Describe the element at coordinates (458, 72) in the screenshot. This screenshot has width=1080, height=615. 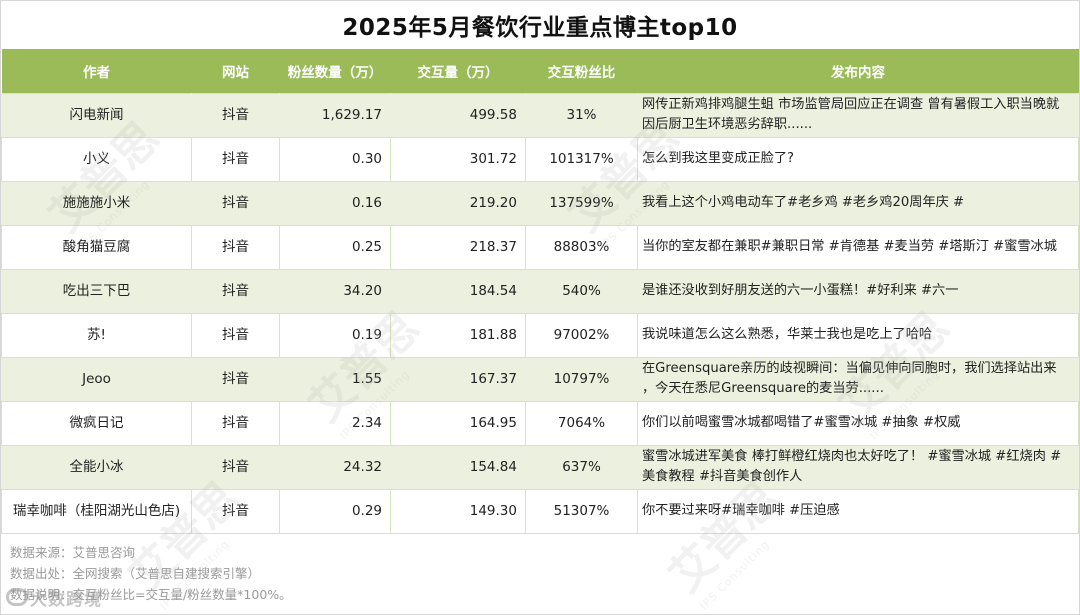
I see `header-interactions: 交互量（万）` at that location.